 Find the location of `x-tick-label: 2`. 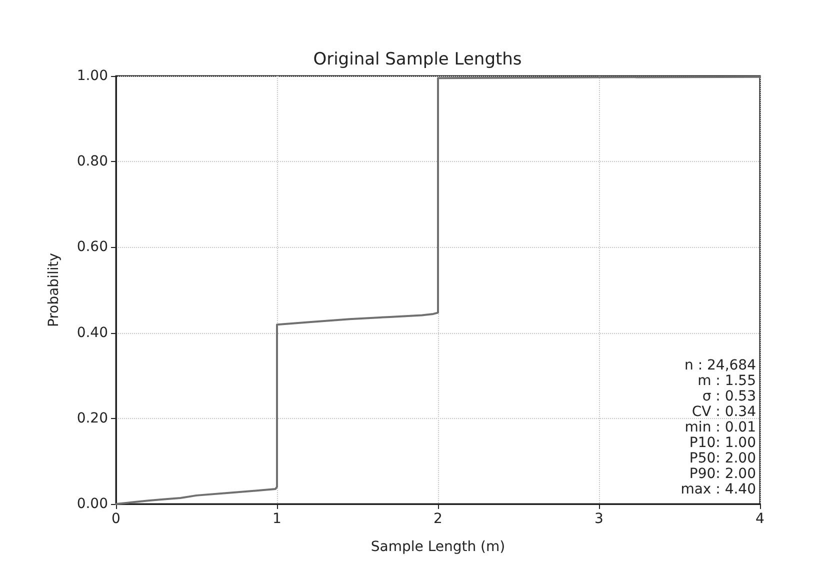

x-tick-label: 2 is located at coordinates (438, 519).